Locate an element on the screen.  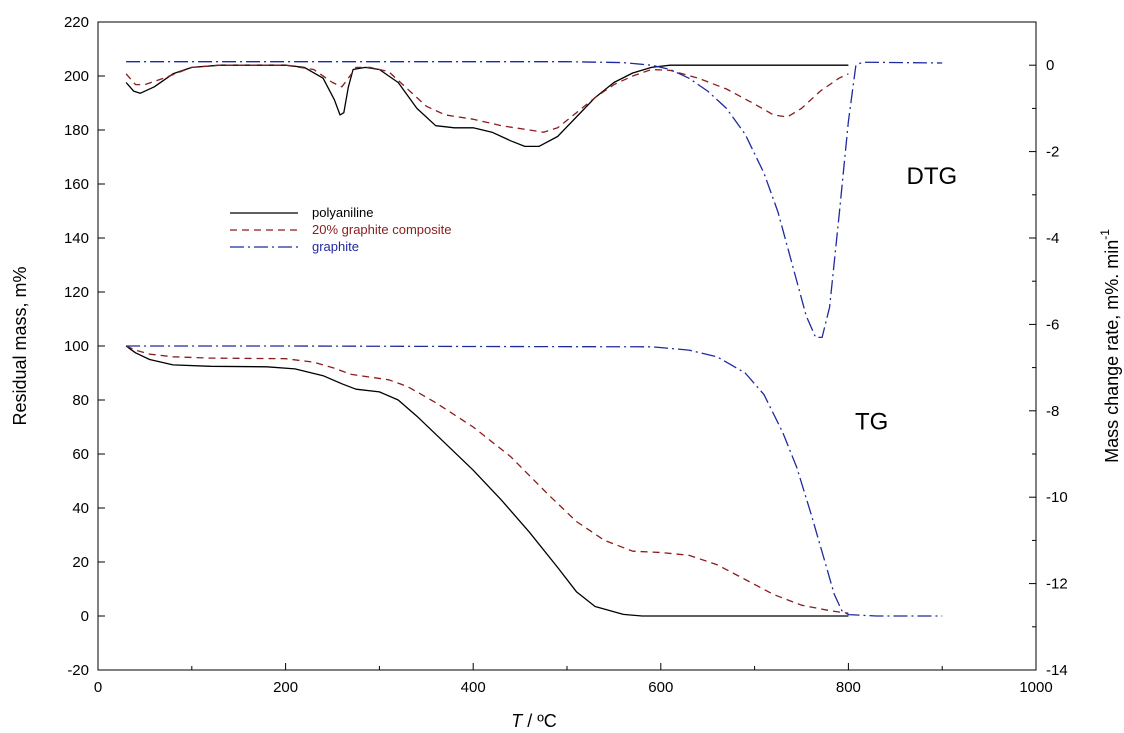
y-tick-label: 60 is located at coordinates (80, 454).